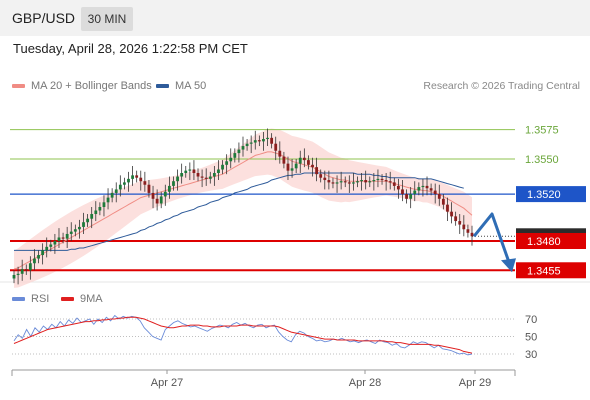  I want to click on level-label-1.3455: 1.3455, so click(544, 271).